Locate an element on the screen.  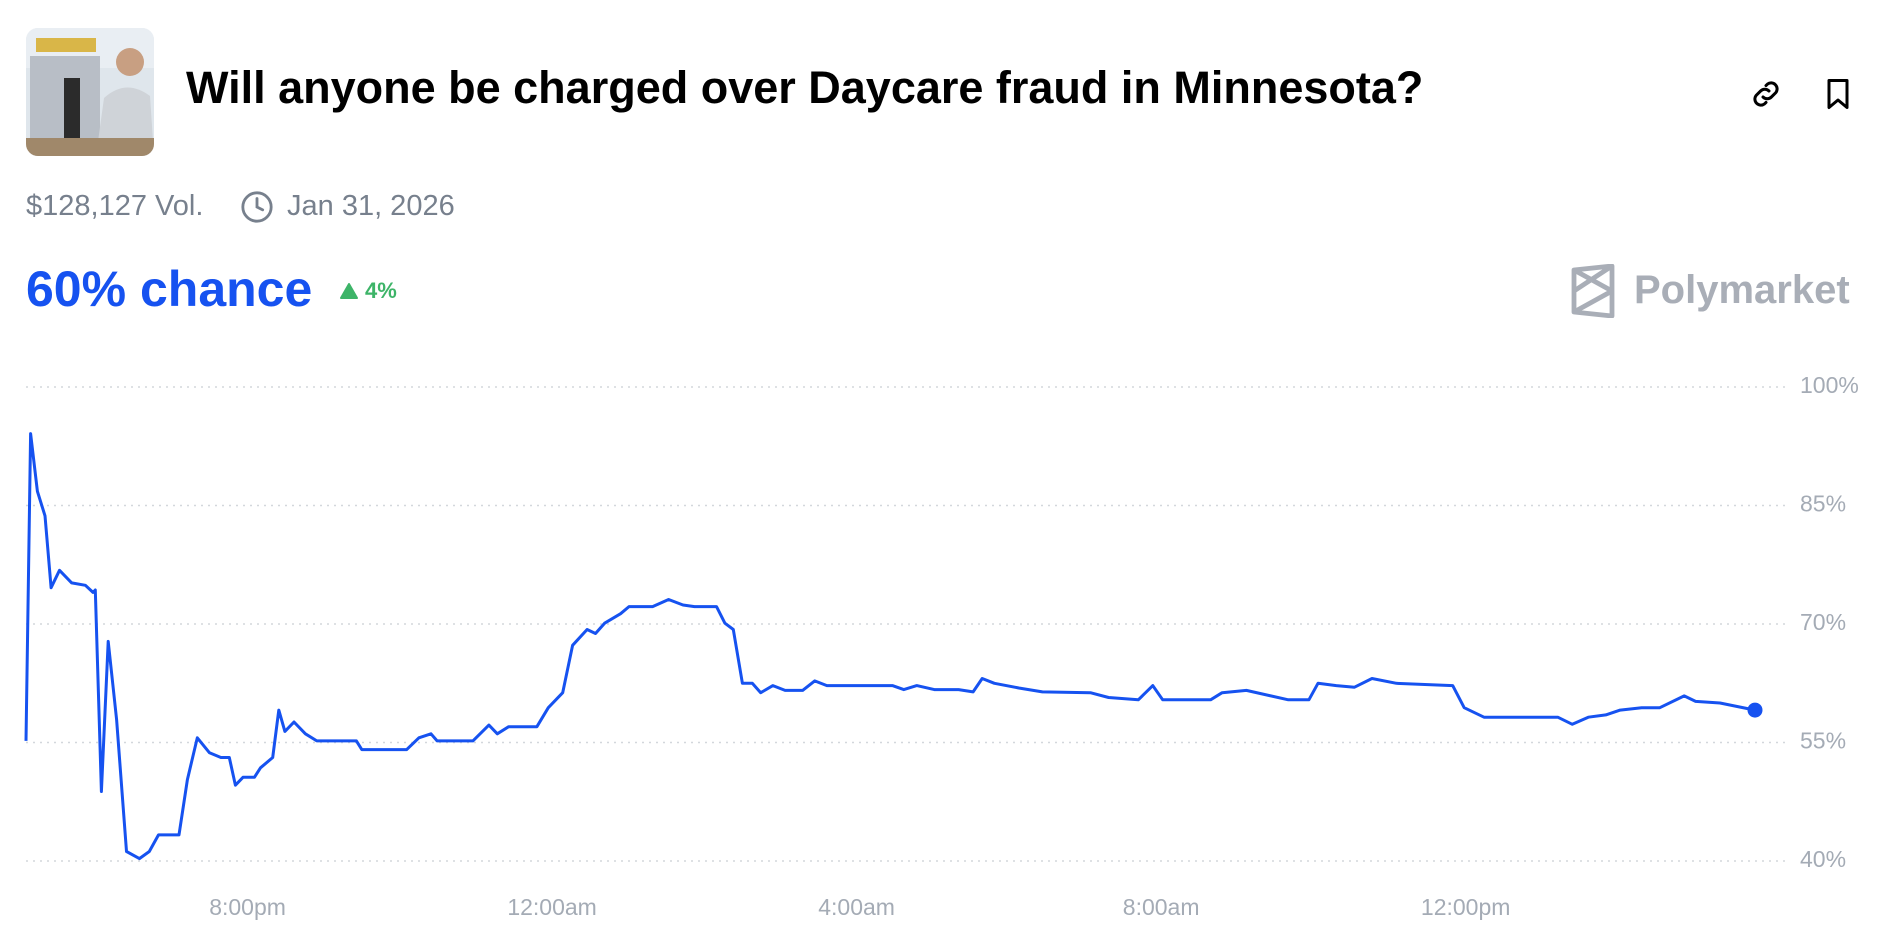
x-tick-label: 12:00pm is located at coordinates (1466, 907).